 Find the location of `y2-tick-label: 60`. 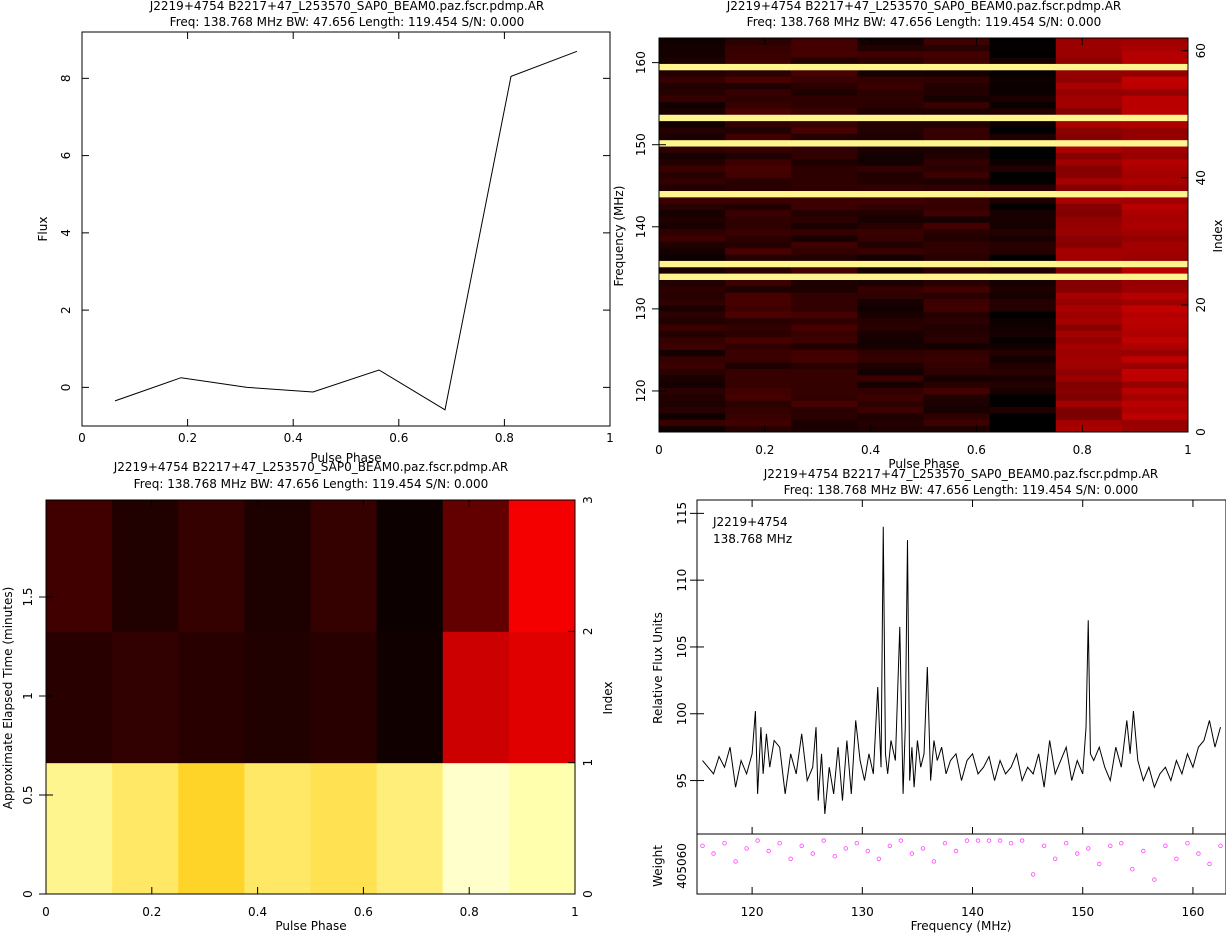

y2-tick-label: 60 is located at coordinates (1201, 50).